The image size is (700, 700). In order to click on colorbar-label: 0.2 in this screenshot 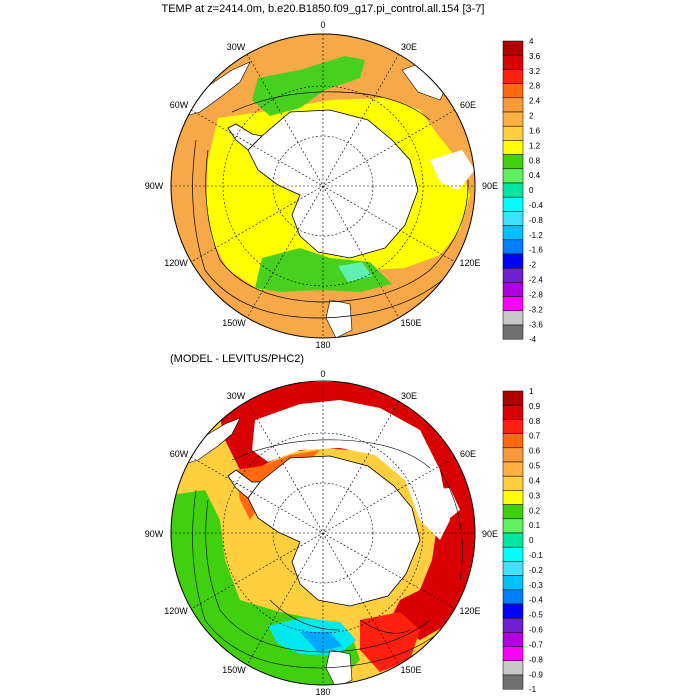, I will do `click(535, 510)`.